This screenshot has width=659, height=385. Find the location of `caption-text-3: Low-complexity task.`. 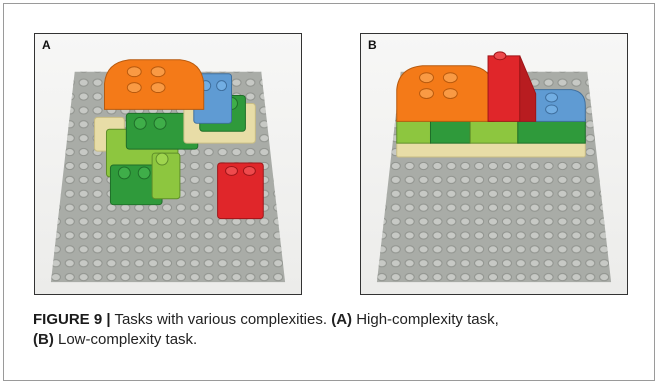

caption-text-3: Low-complexity task. is located at coordinates (128, 339).